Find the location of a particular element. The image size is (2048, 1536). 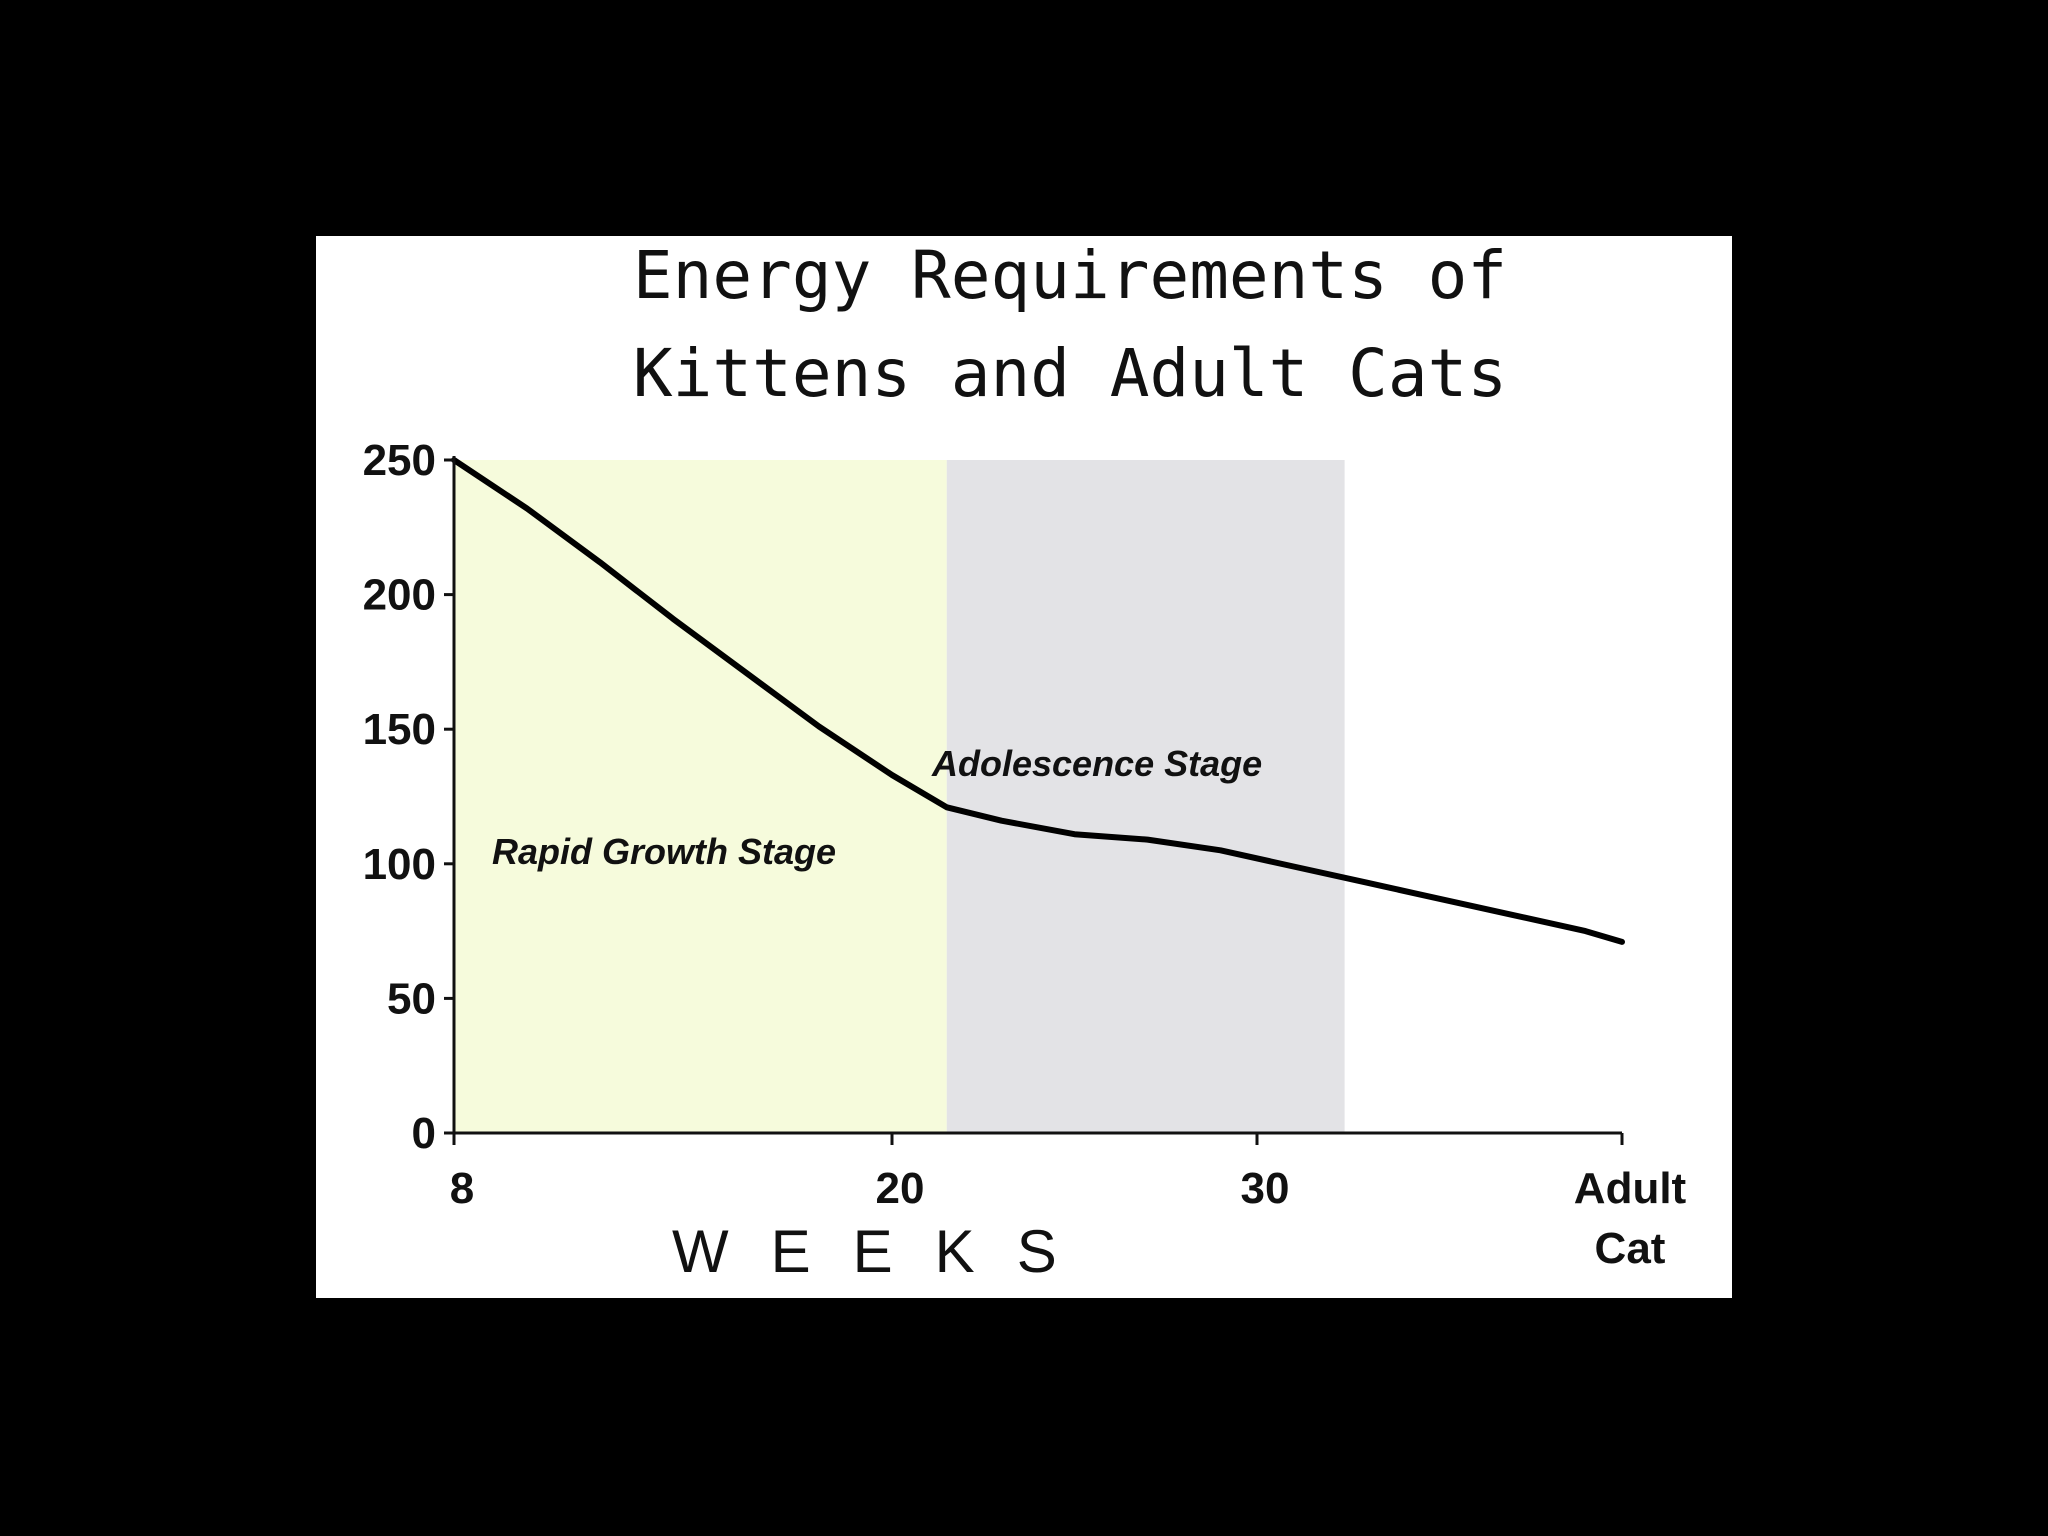

x-tick-label-2: 20 is located at coordinates (900, 1188).